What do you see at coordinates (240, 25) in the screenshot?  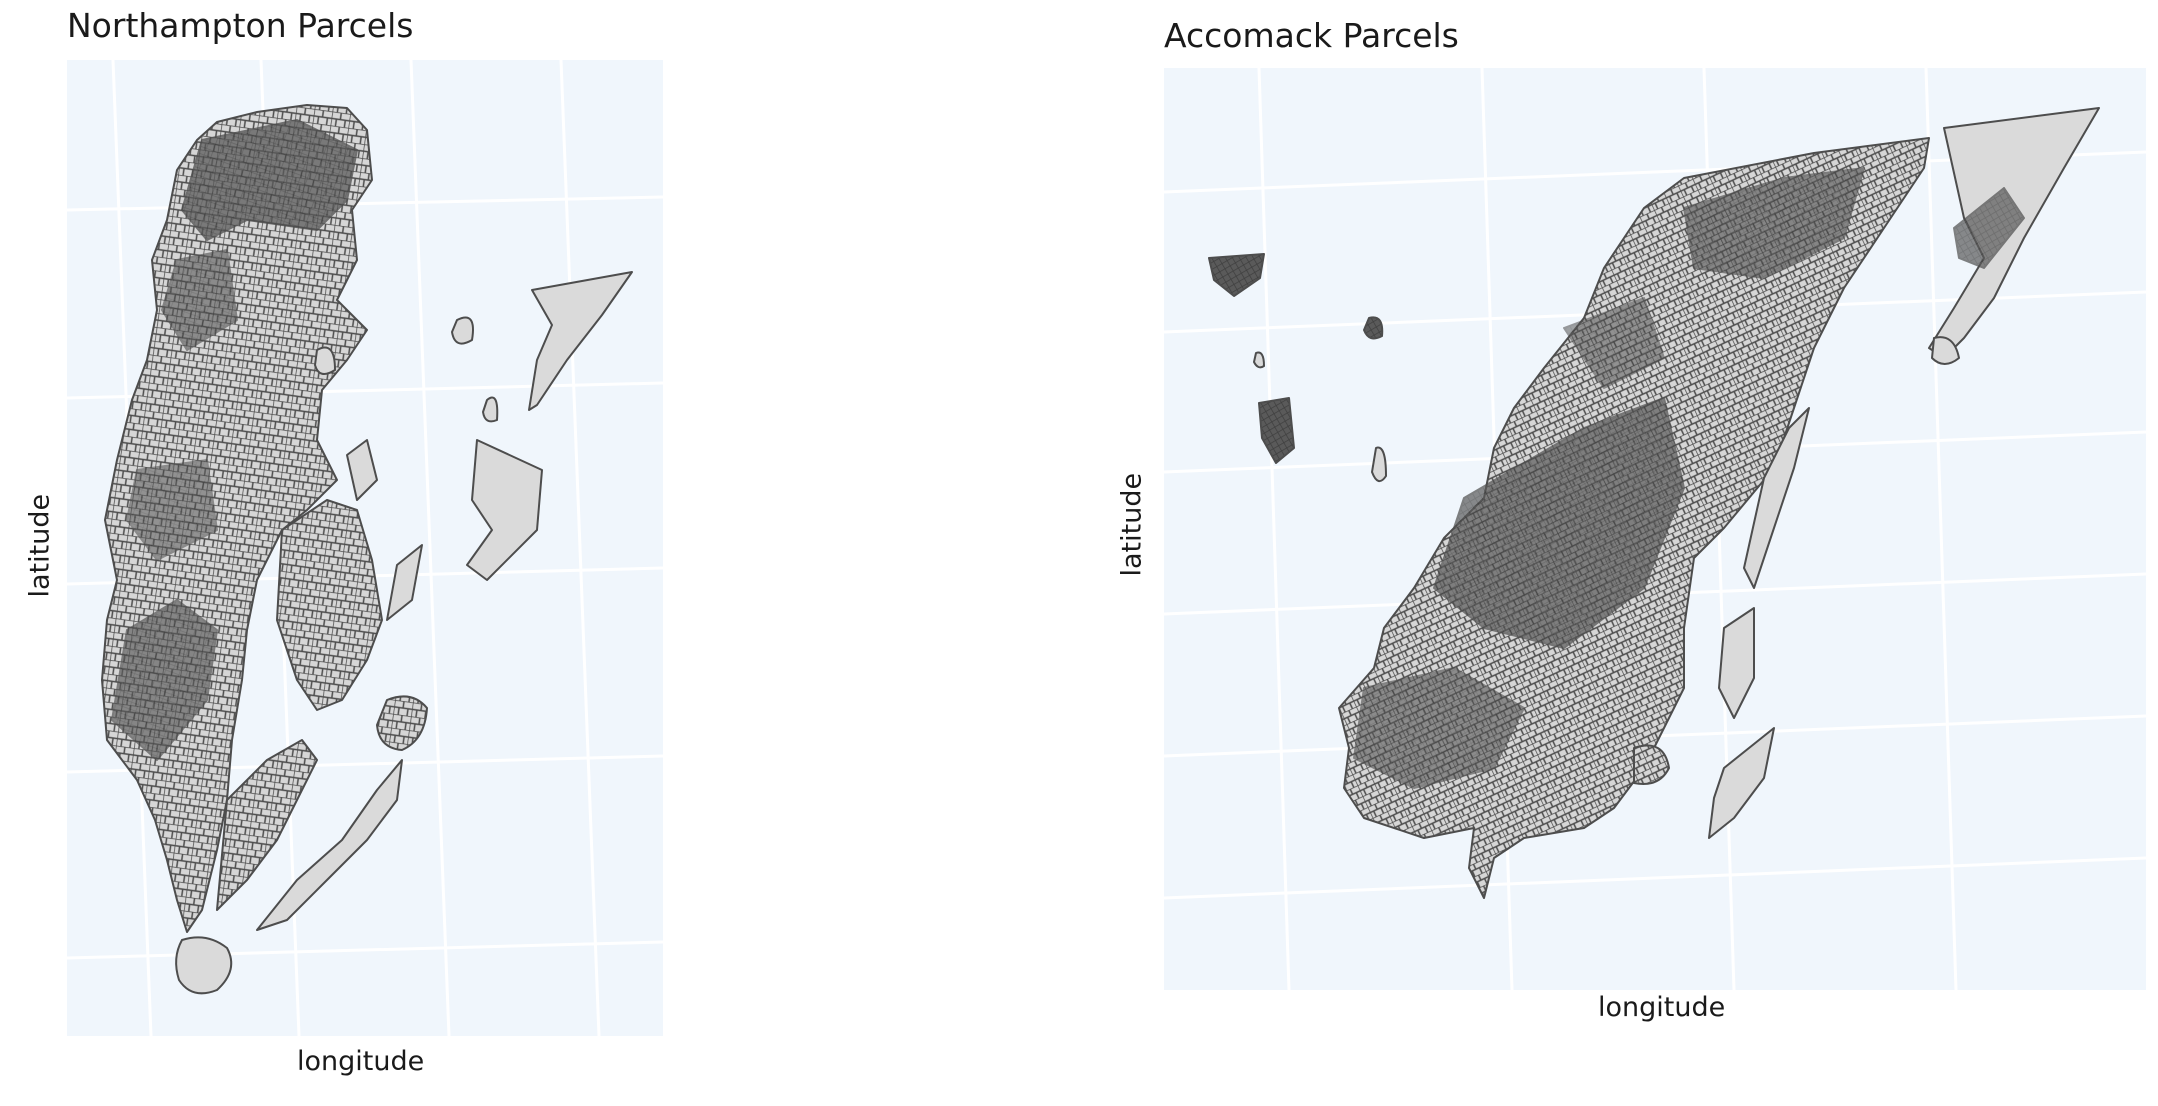 I see `northampton-map-title: Northampton Parcels` at bounding box center [240, 25].